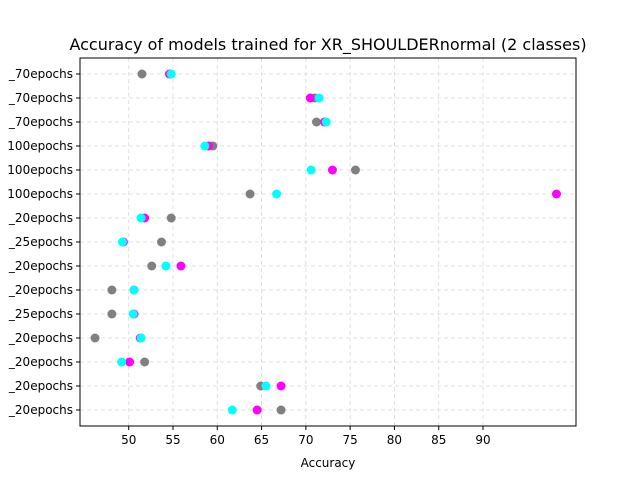 Image resolution: width=640 pixels, height=480 pixels. What do you see at coordinates (217, 440) in the screenshot?
I see `x-tick-label: 60` at bounding box center [217, 440].